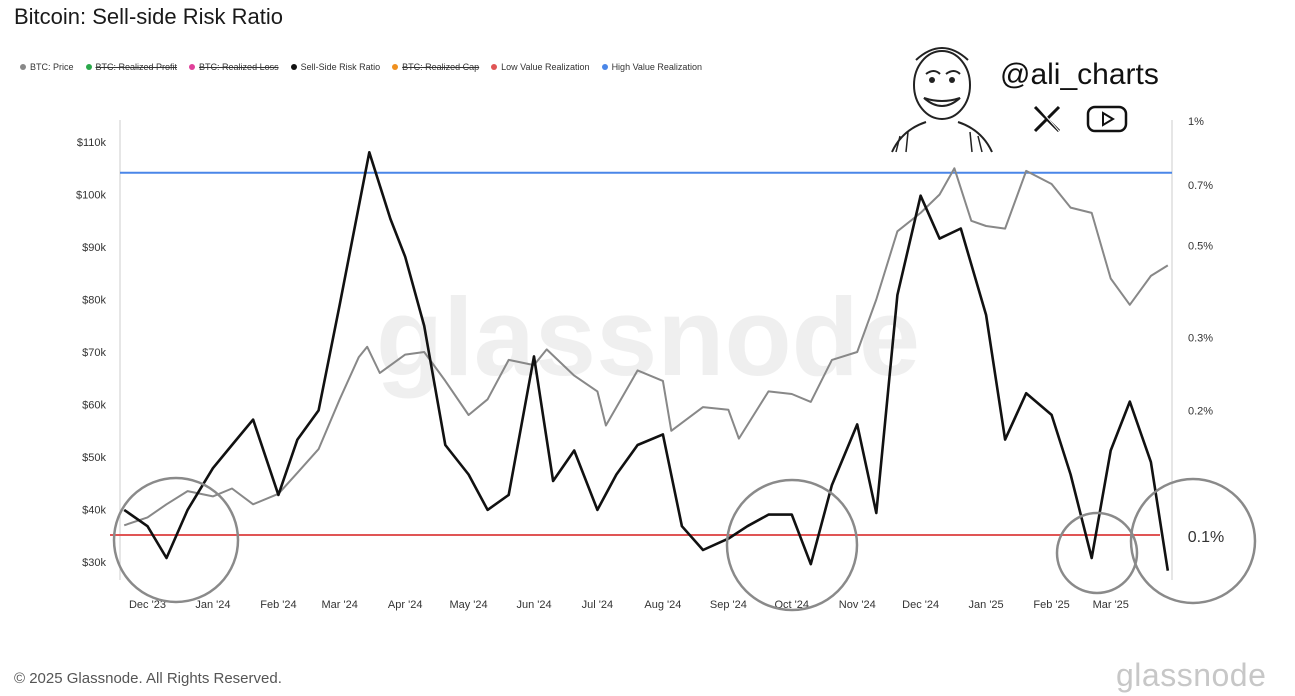  I want to click on legend-label: High Value Realization, so click(656, 67).